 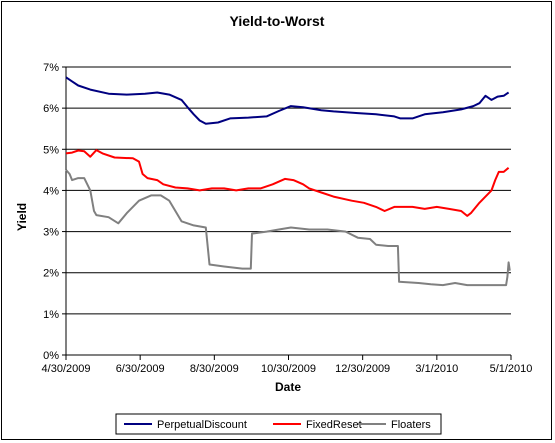 I want to click on x-tick-label: 3/1/2010, so click(x=436, y=369).